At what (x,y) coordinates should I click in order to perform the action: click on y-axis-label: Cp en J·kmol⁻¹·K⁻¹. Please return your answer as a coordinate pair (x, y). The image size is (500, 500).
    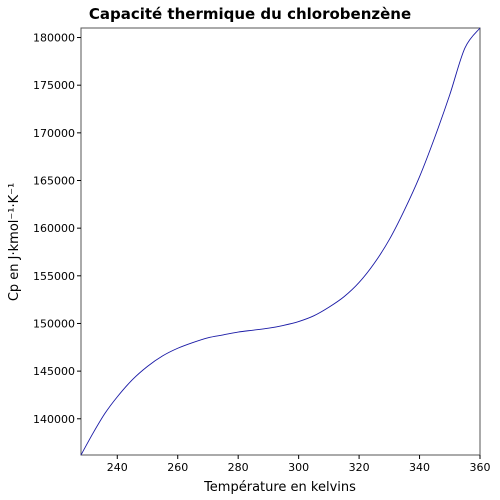
    Looking at the image, I should click on (14, 242).